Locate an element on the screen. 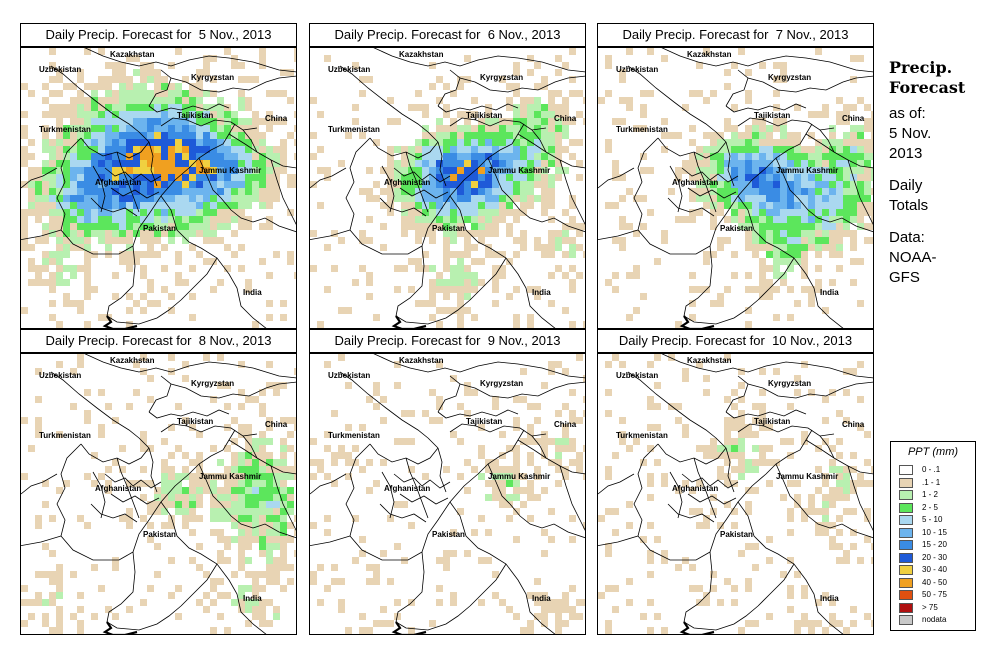  legend-label: 40 - 50 is located at coordinates (934, 582).